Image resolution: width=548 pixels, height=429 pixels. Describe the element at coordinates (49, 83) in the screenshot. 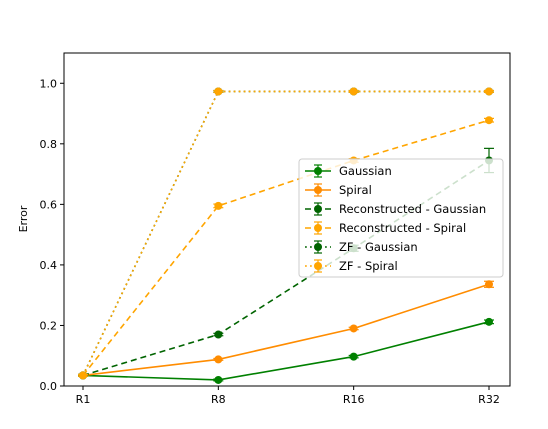

I see `y-tick-label: 1.0` at that location.